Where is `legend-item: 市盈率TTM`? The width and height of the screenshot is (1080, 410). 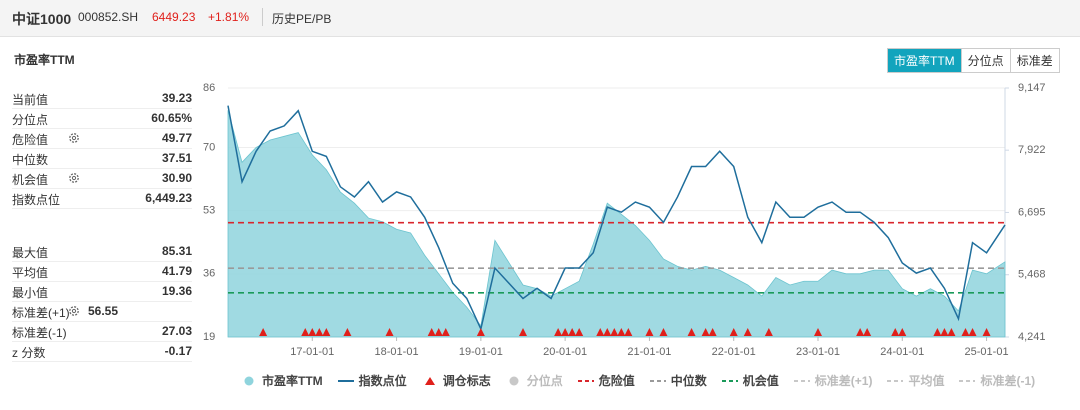
legend-item: 市盈率TTM is located at coordinates (281, 380).